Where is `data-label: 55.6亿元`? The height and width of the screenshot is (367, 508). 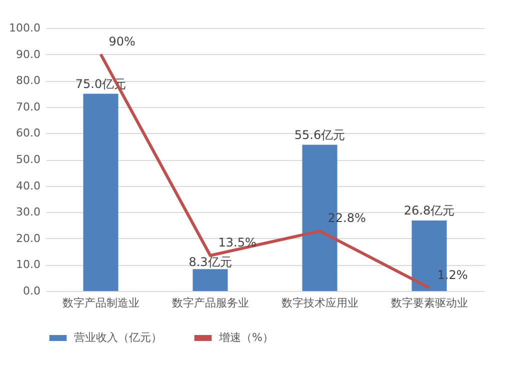 data-label: 55.6亿元 is located at coordinates (320, 135).